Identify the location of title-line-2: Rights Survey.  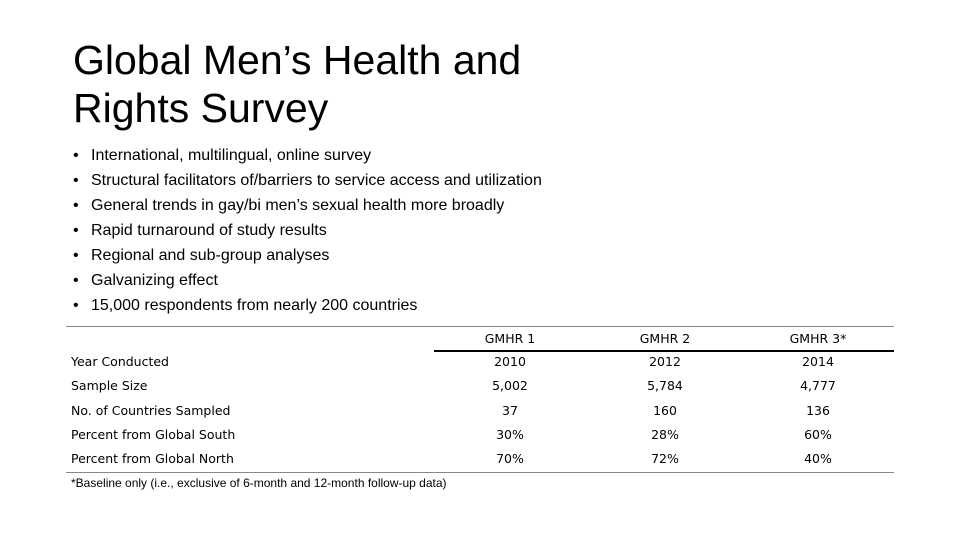
(201, 108).